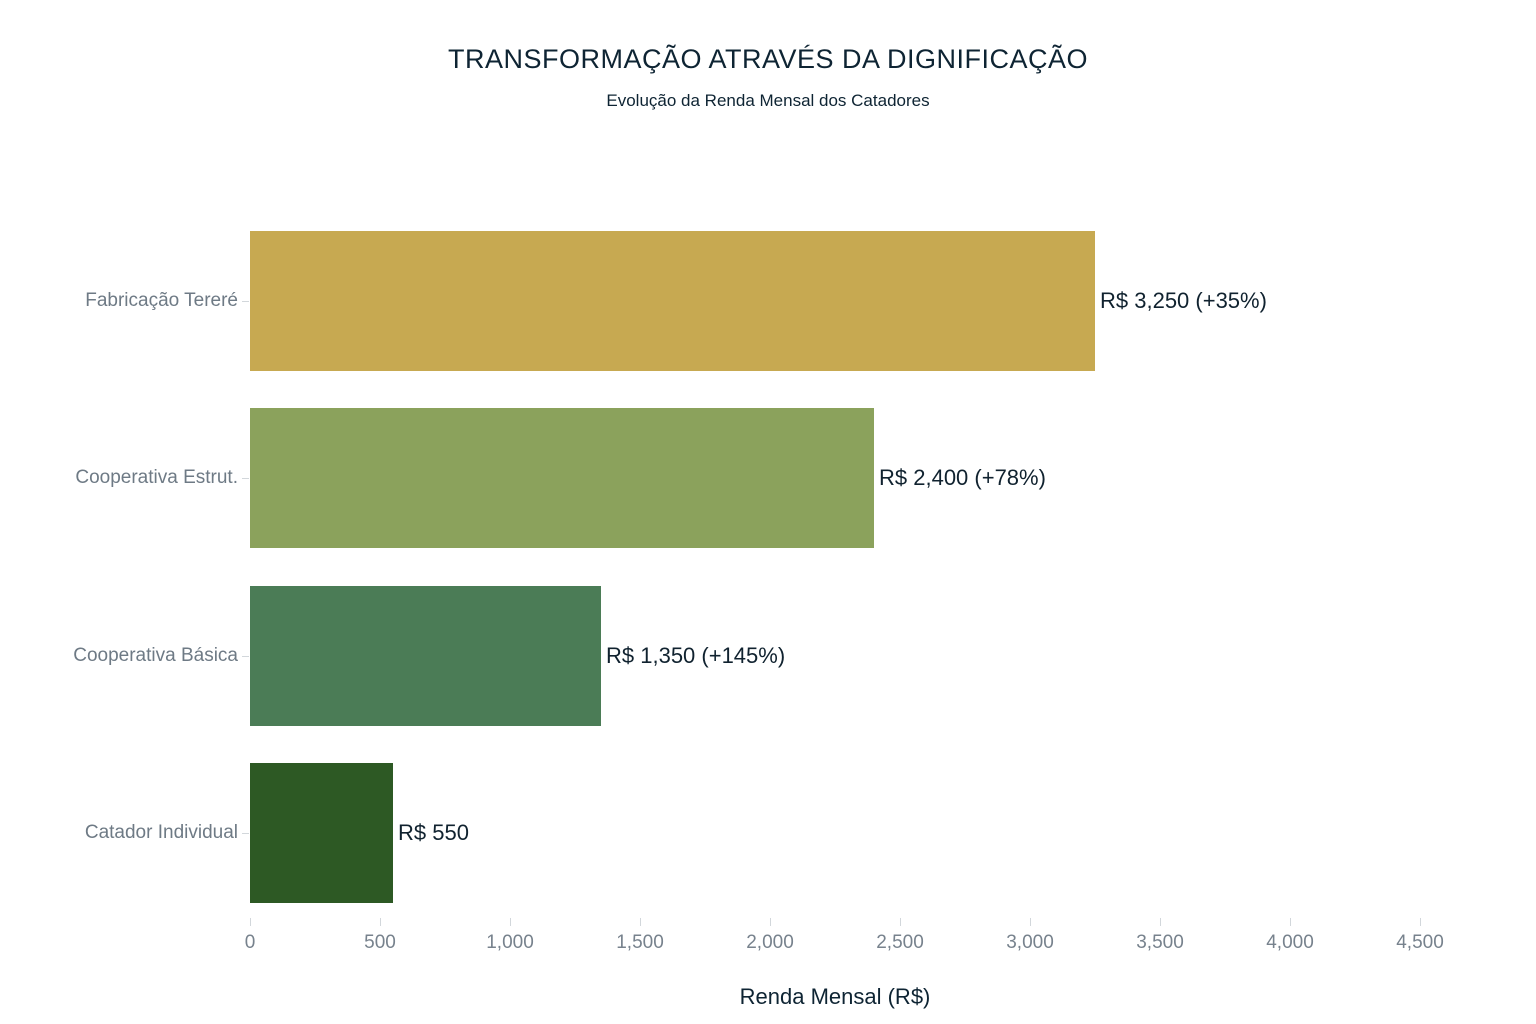  Describe the element at coordinates (156, 478) in the screenshot. I see `category-label: Cooperativa Estrut.` at that location.